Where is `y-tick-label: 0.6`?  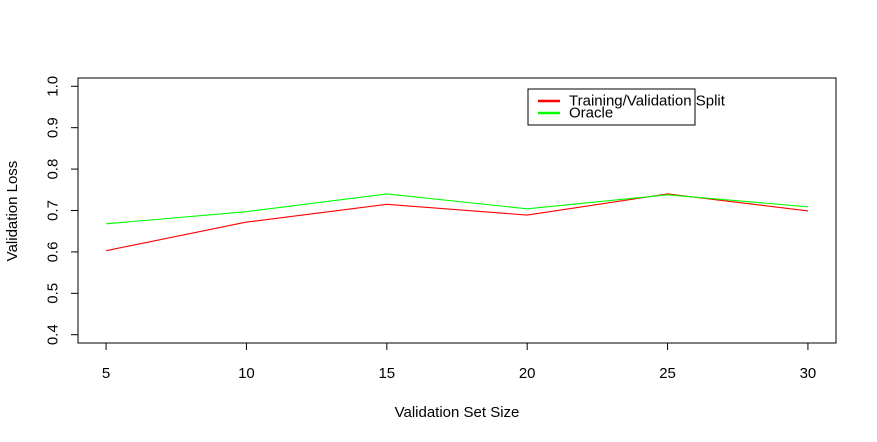
y-tick-label: 0.6 is located at coordinates (53, 251).